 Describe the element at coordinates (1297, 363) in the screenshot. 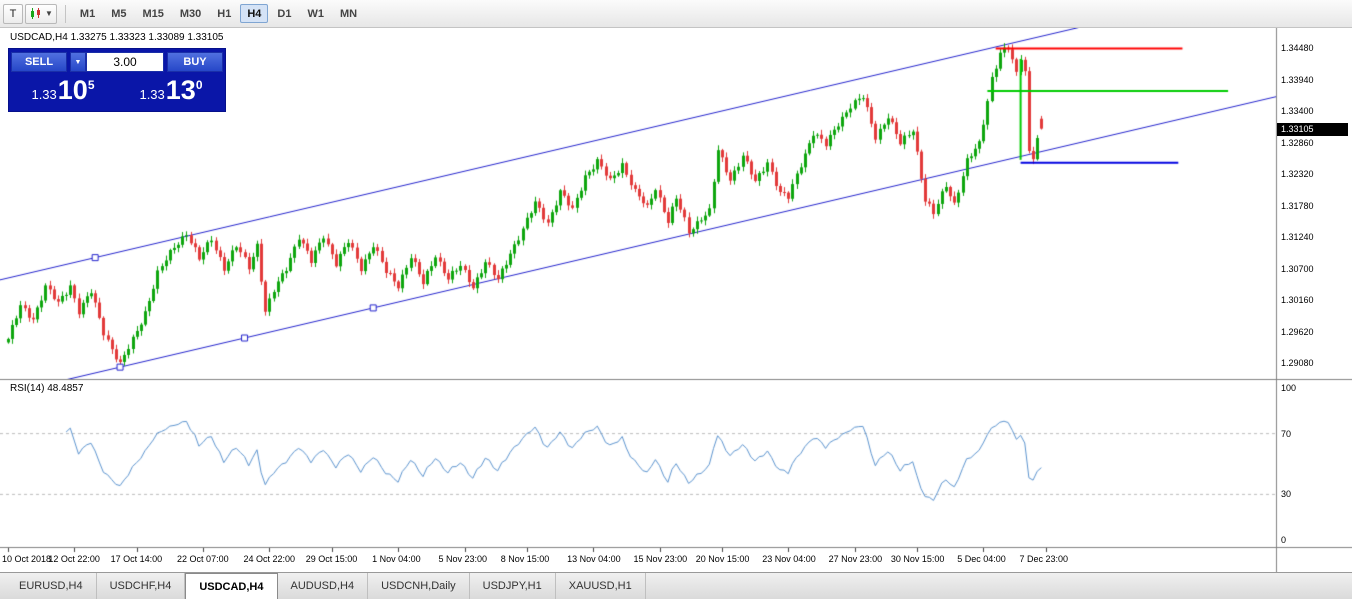

I see `price-axis-label: 1.29080` at that location.